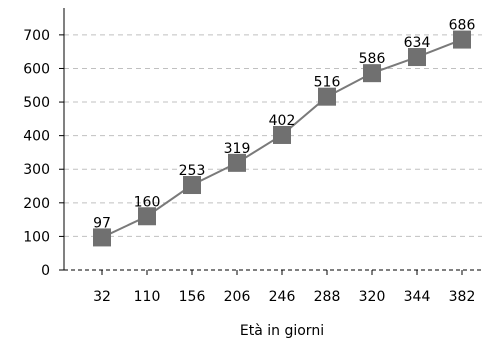 This screenshot has height=341, width=484. I want to click on x-tick-label: 246, so click(282, 297).